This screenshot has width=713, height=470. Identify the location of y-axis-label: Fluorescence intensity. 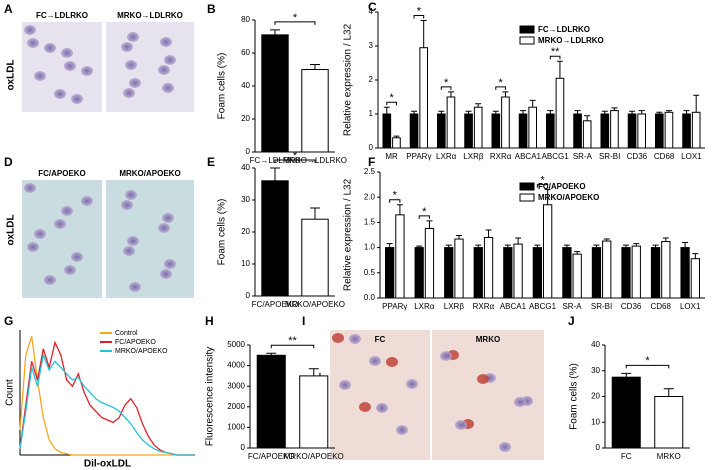
(210, 397).